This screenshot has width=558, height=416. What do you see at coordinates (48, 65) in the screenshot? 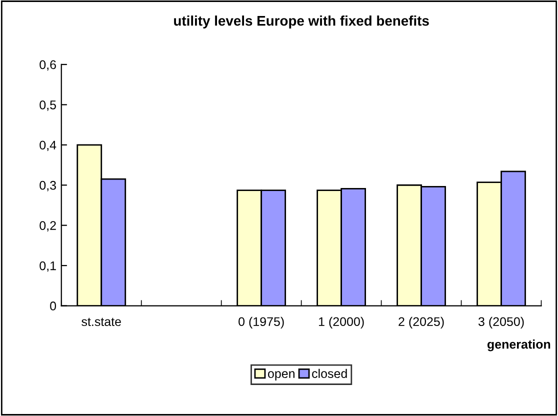
I see `y-tick-label: 0,6` at bounding box center [48, 65].